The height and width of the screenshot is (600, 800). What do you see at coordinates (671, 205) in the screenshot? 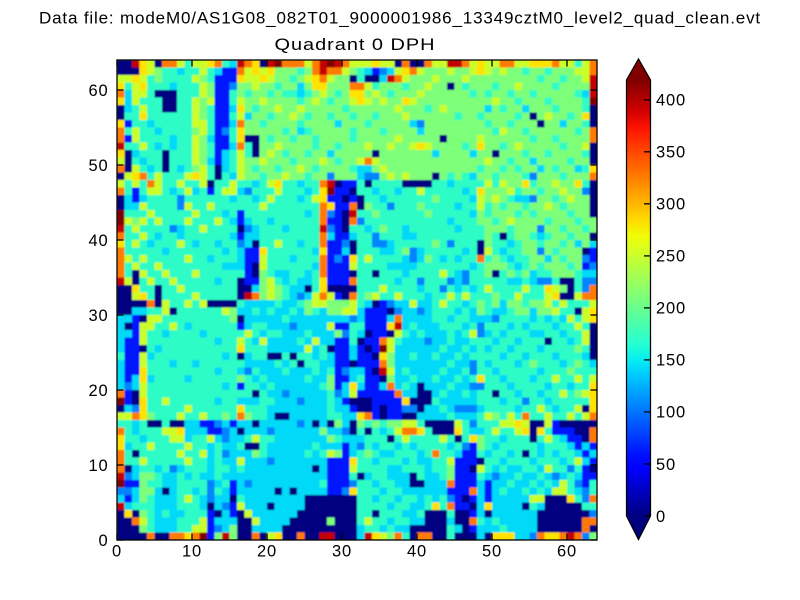
I see `svg-text: 300` at bounding box center [671, 205].